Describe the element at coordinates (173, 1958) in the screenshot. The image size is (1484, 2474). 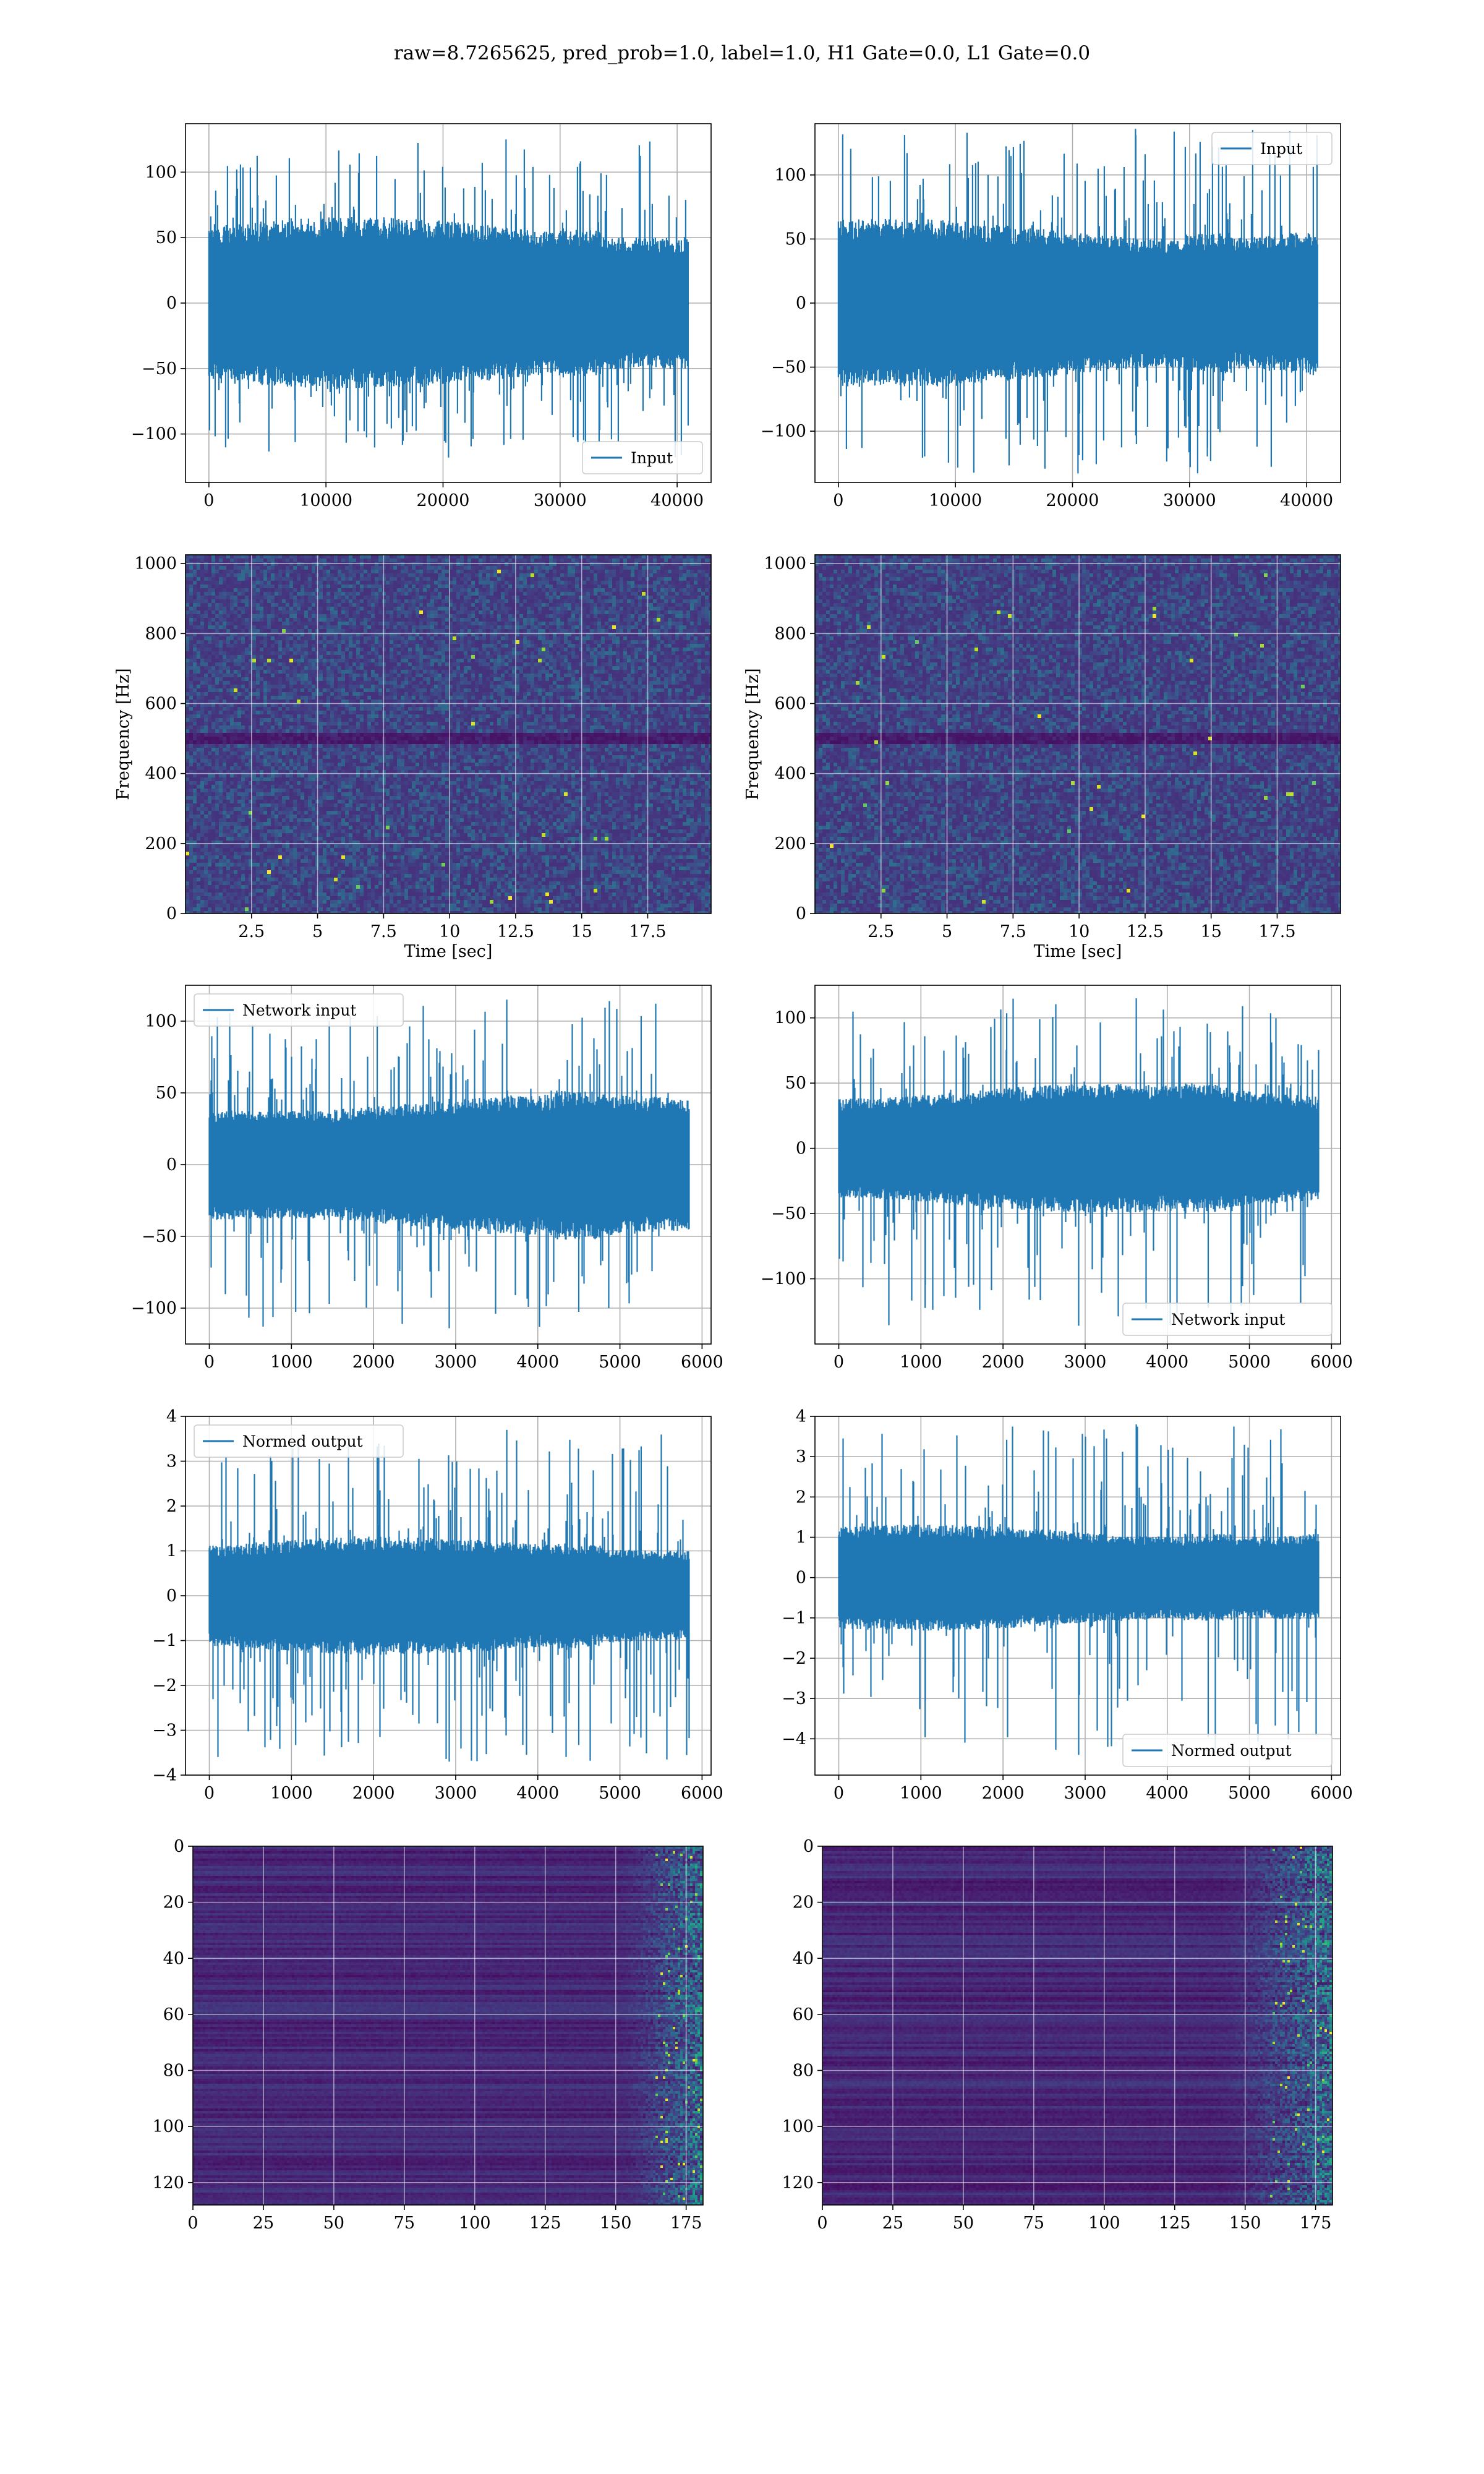
I see `y-tick-label: 40` at that location.